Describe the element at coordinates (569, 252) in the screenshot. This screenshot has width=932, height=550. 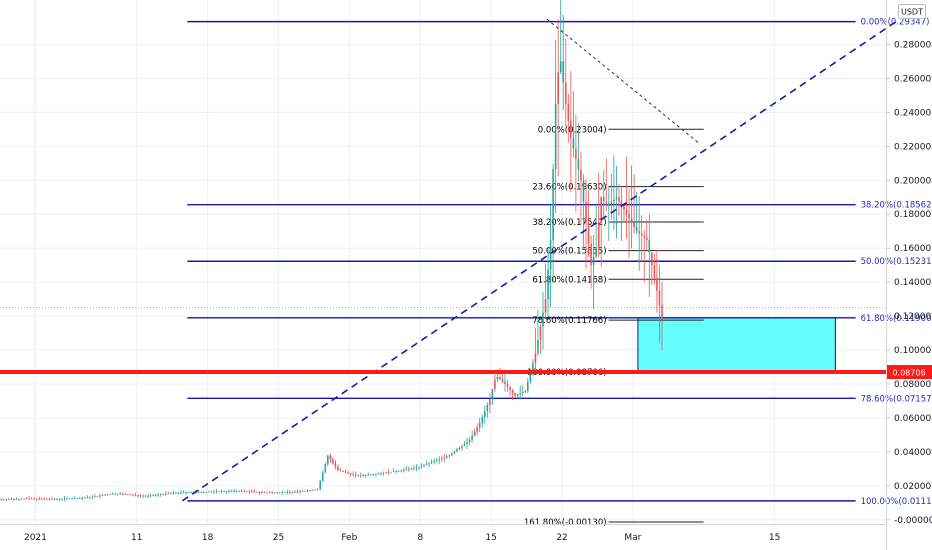
I see `local-fib-level-label: 50.00%(0.15855)` at that location.